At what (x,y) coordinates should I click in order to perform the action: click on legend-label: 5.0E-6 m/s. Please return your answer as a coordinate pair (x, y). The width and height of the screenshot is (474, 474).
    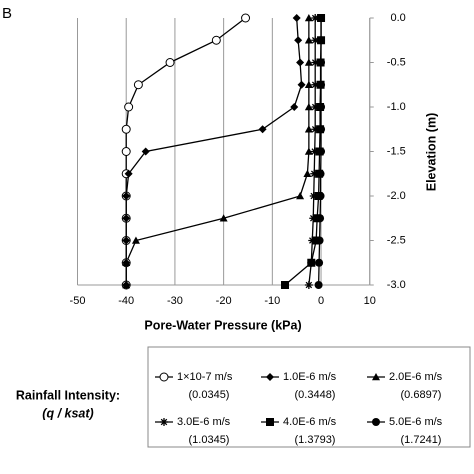
    Looking at the image, I should click on (416, 422).